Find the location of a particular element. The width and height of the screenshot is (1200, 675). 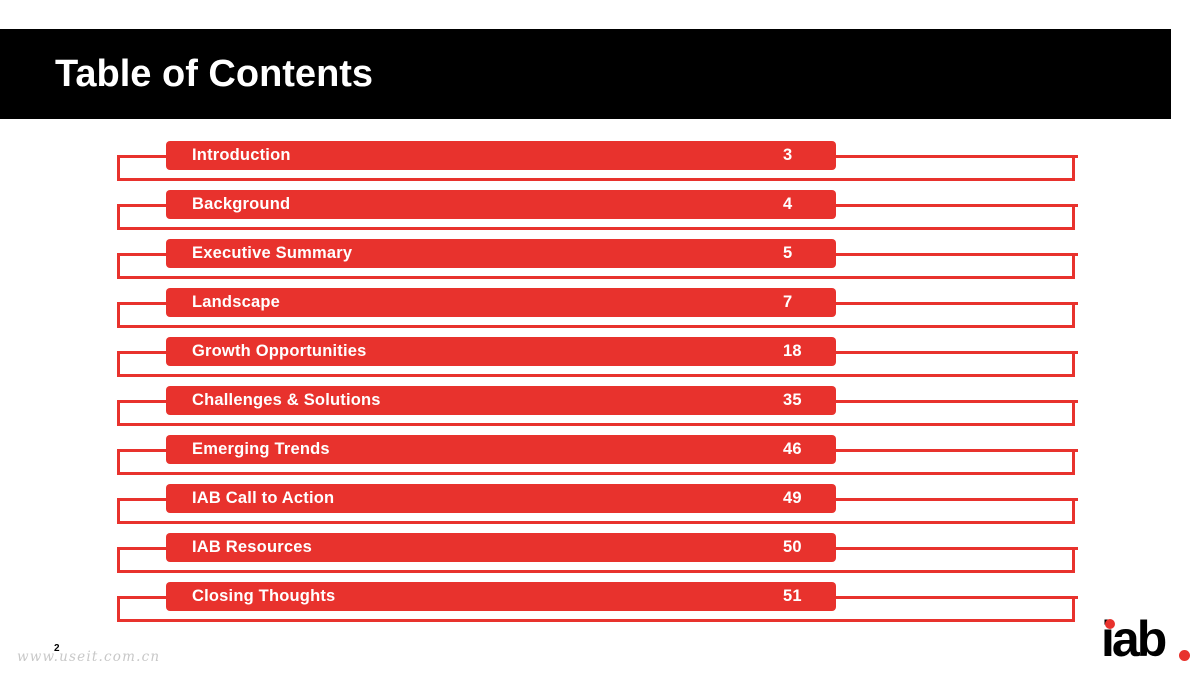

toc-item-label: IAB Call to Action is located at coordinates (263, 498).